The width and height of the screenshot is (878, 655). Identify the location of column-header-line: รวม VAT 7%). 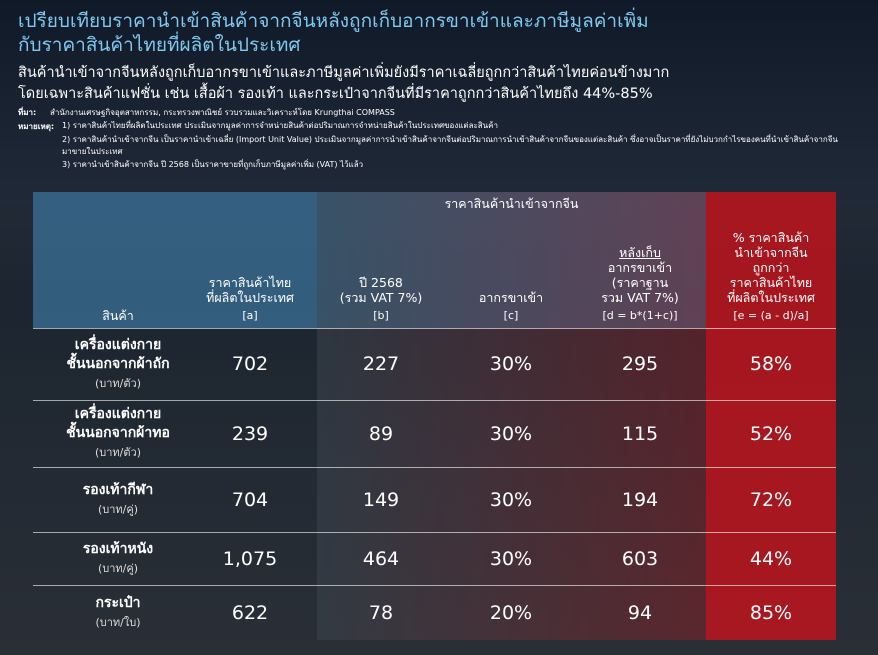
(640, 297).